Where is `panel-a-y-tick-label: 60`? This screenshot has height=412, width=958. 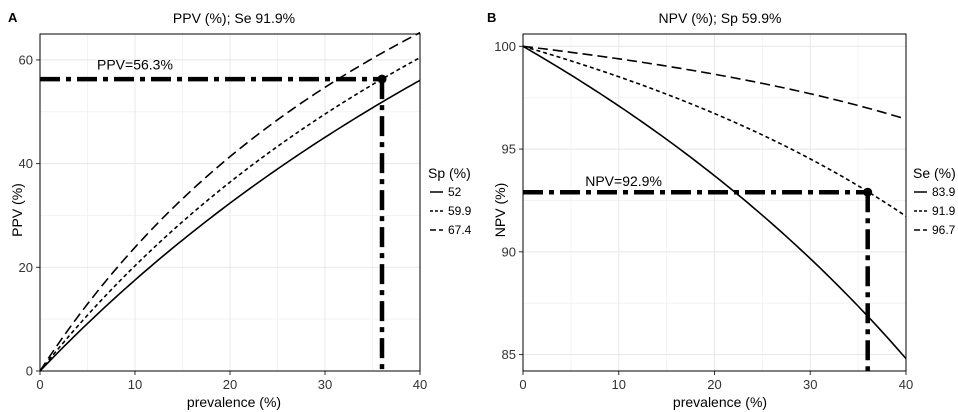 panel-a-y-tick-label: 60 is located at coordinates (26, 59).